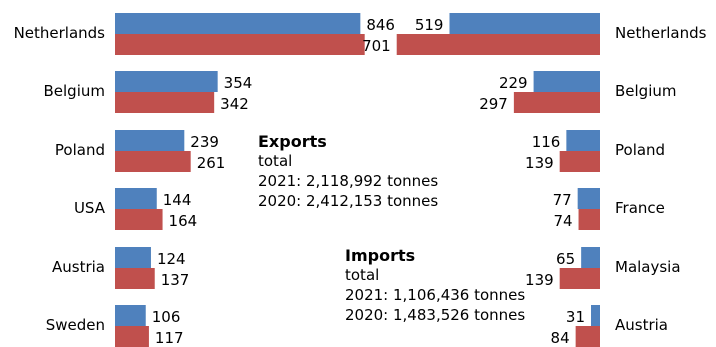 This screenshot has width=716, height=347. What do you see at coordinates (292, 141) in the screenshot?
I see `exports-title: Exports` at bounding box center [292, 141].